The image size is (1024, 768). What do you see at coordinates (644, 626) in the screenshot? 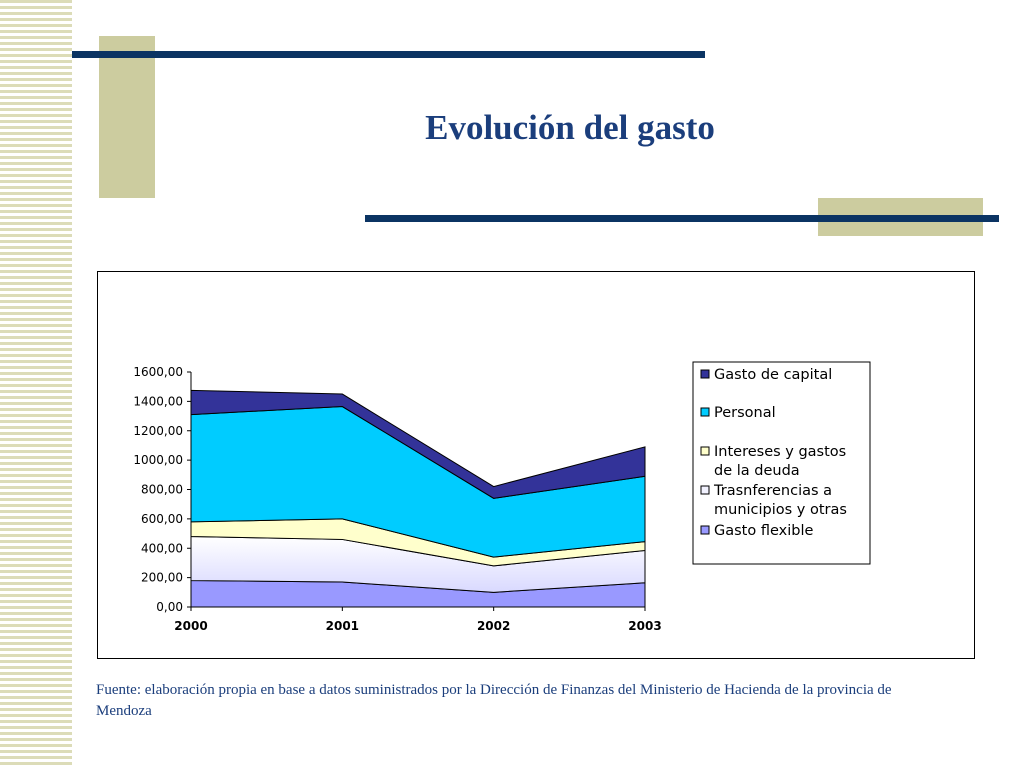
I see `x-tick-label: 2003` at bounding box center [644, 626].